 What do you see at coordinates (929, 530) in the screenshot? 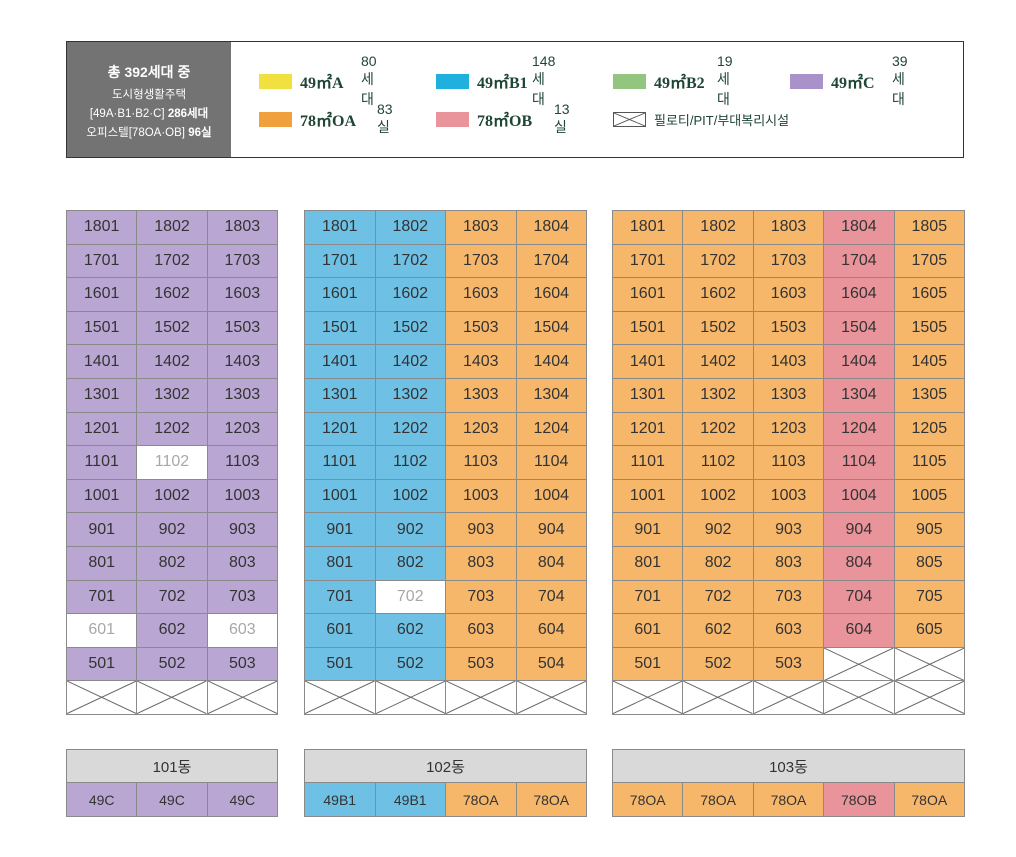
I see `unit-cell-905: 905` at bounding box center [929, 530].